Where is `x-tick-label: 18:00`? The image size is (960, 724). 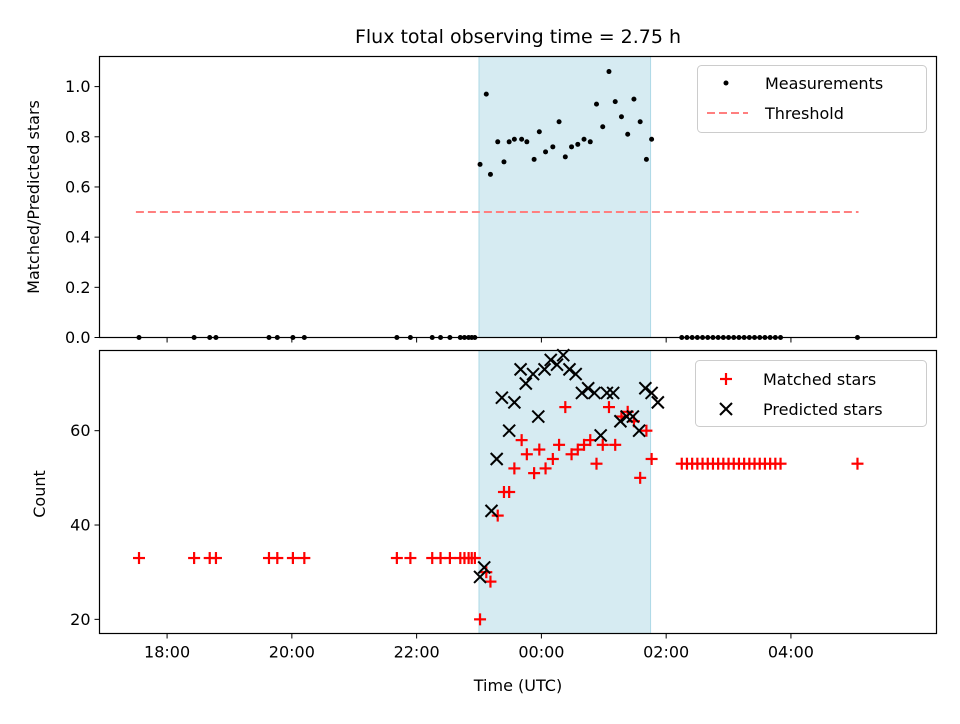
x-tick-label: 18:00 is located at coordinates (167, 652).